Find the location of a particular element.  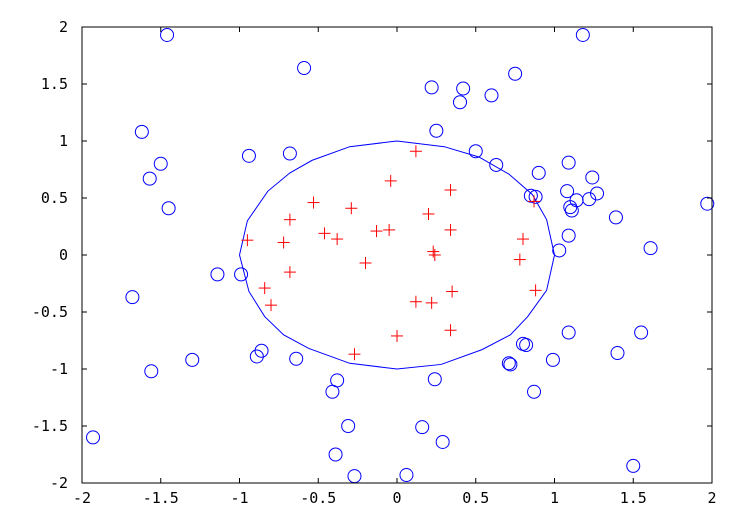

x-tick-label: 2 is located at coordinates (711, 498).